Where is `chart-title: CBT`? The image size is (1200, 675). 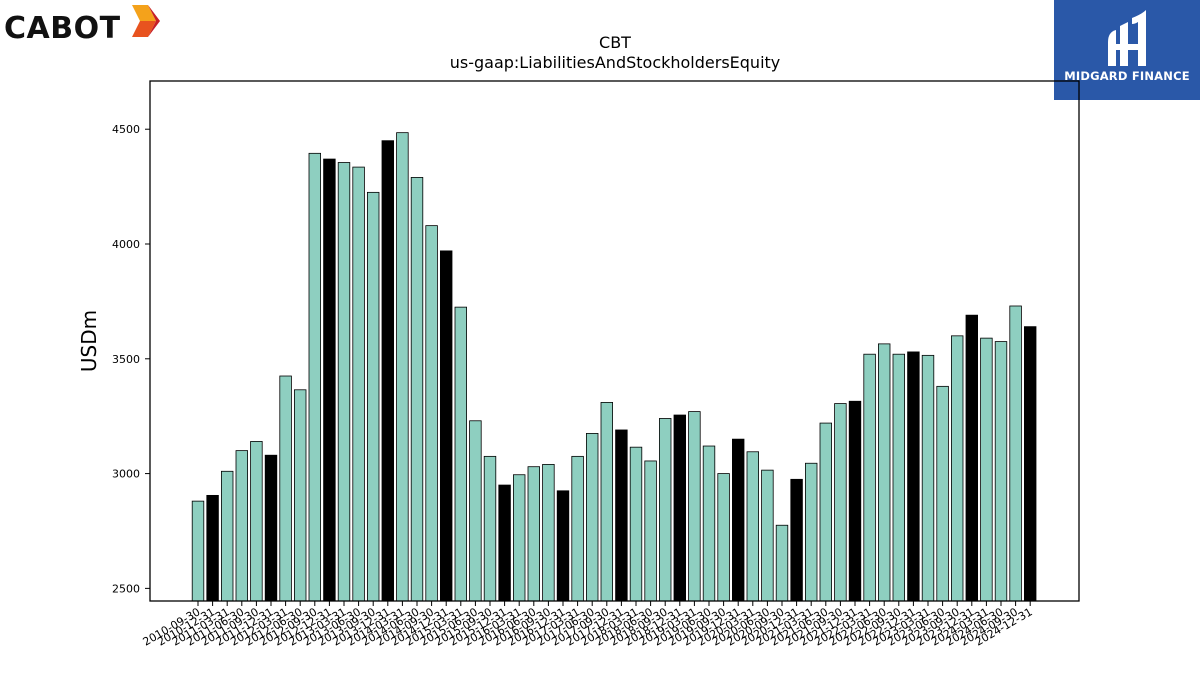 chart-title: CBT is located at coordinates (615, 42).